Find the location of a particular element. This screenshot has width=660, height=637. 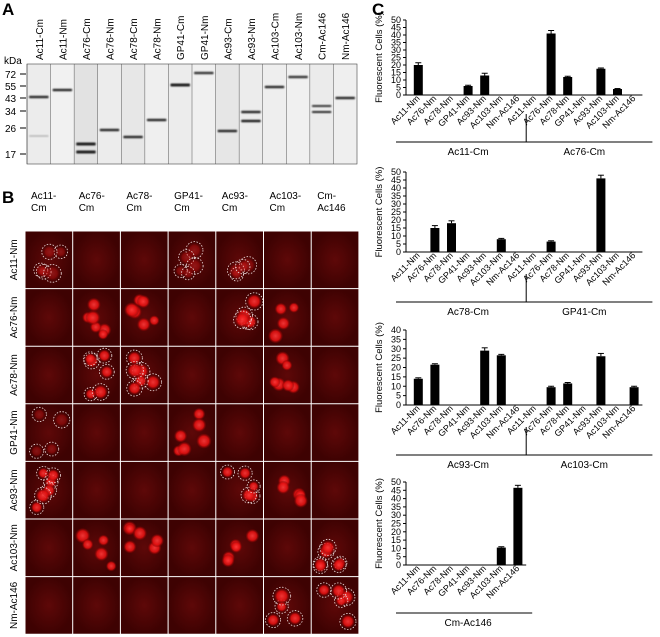

row-header: Ac93-Nm is located at coordinates (14, 490).